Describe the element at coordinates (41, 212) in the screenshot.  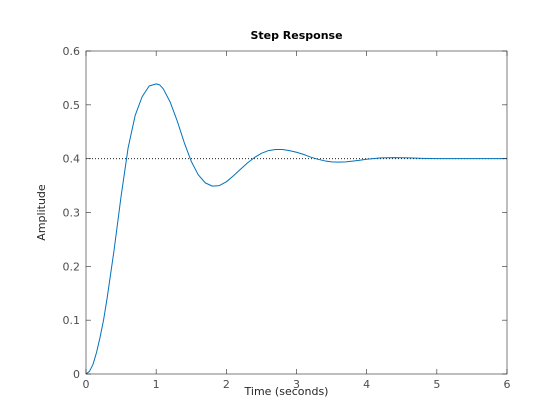
I see `y-axis-title: Amplitude` at that location.